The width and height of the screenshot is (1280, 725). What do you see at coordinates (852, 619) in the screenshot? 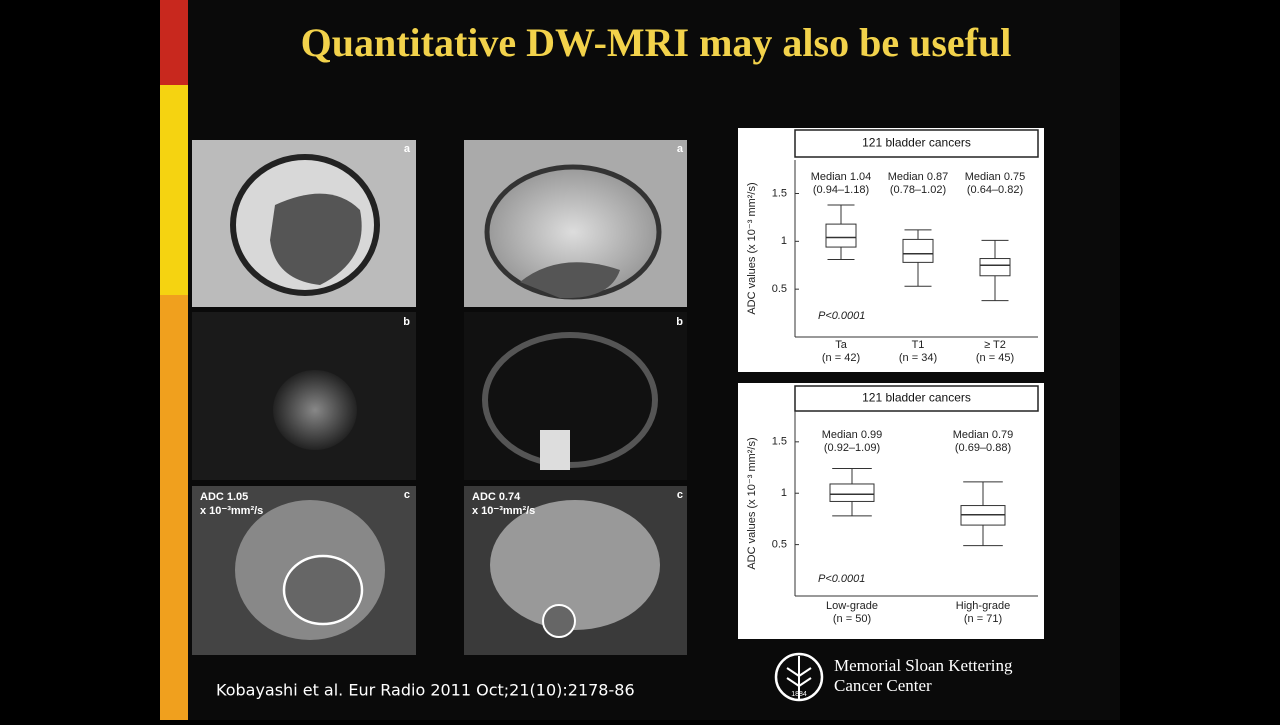
I see `count-label: (n = 50)` at bounding box center [852, 619].